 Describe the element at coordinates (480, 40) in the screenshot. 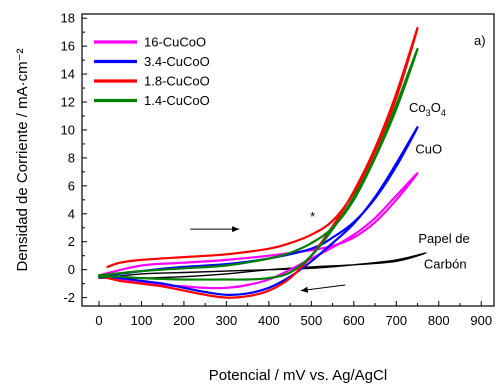

I see `panel-label: a)` at that location.